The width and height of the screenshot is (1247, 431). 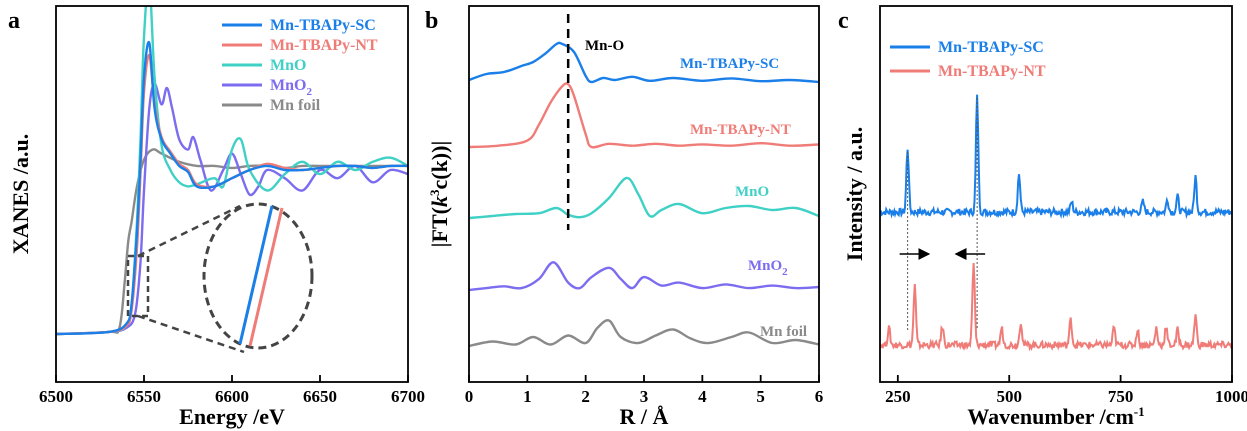 What do you see at coordinates (295, 105) in the screenshot?
I see `legend-label-a: Mn foil` at bounding box center [295, 105].